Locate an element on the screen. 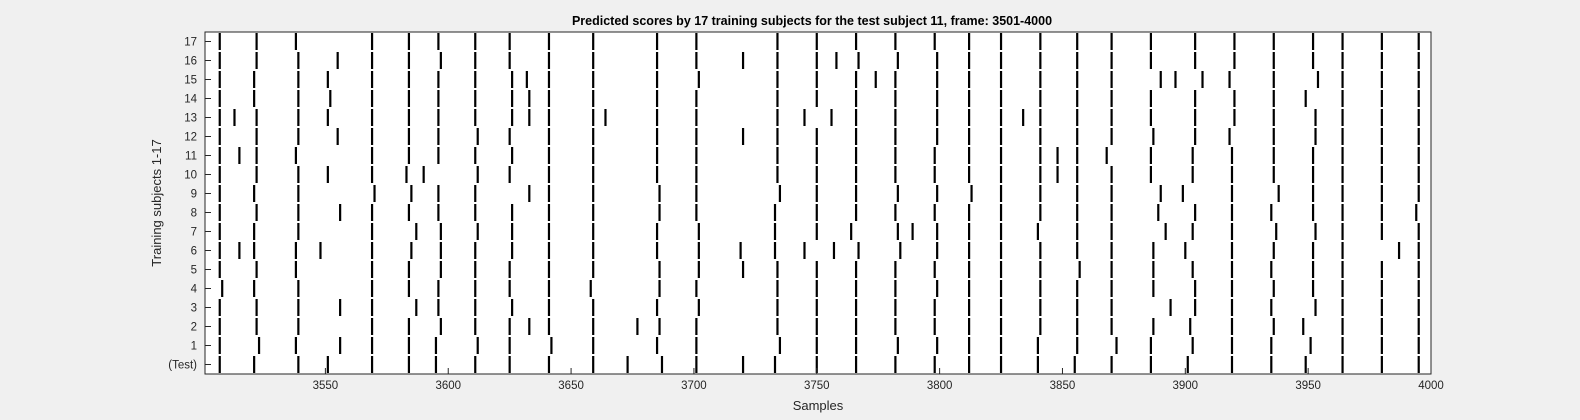 Image resolution: width=1580 pixels, height=420 pixels. x-tick-label-4: 3750 is located at coordinates (817, 386).